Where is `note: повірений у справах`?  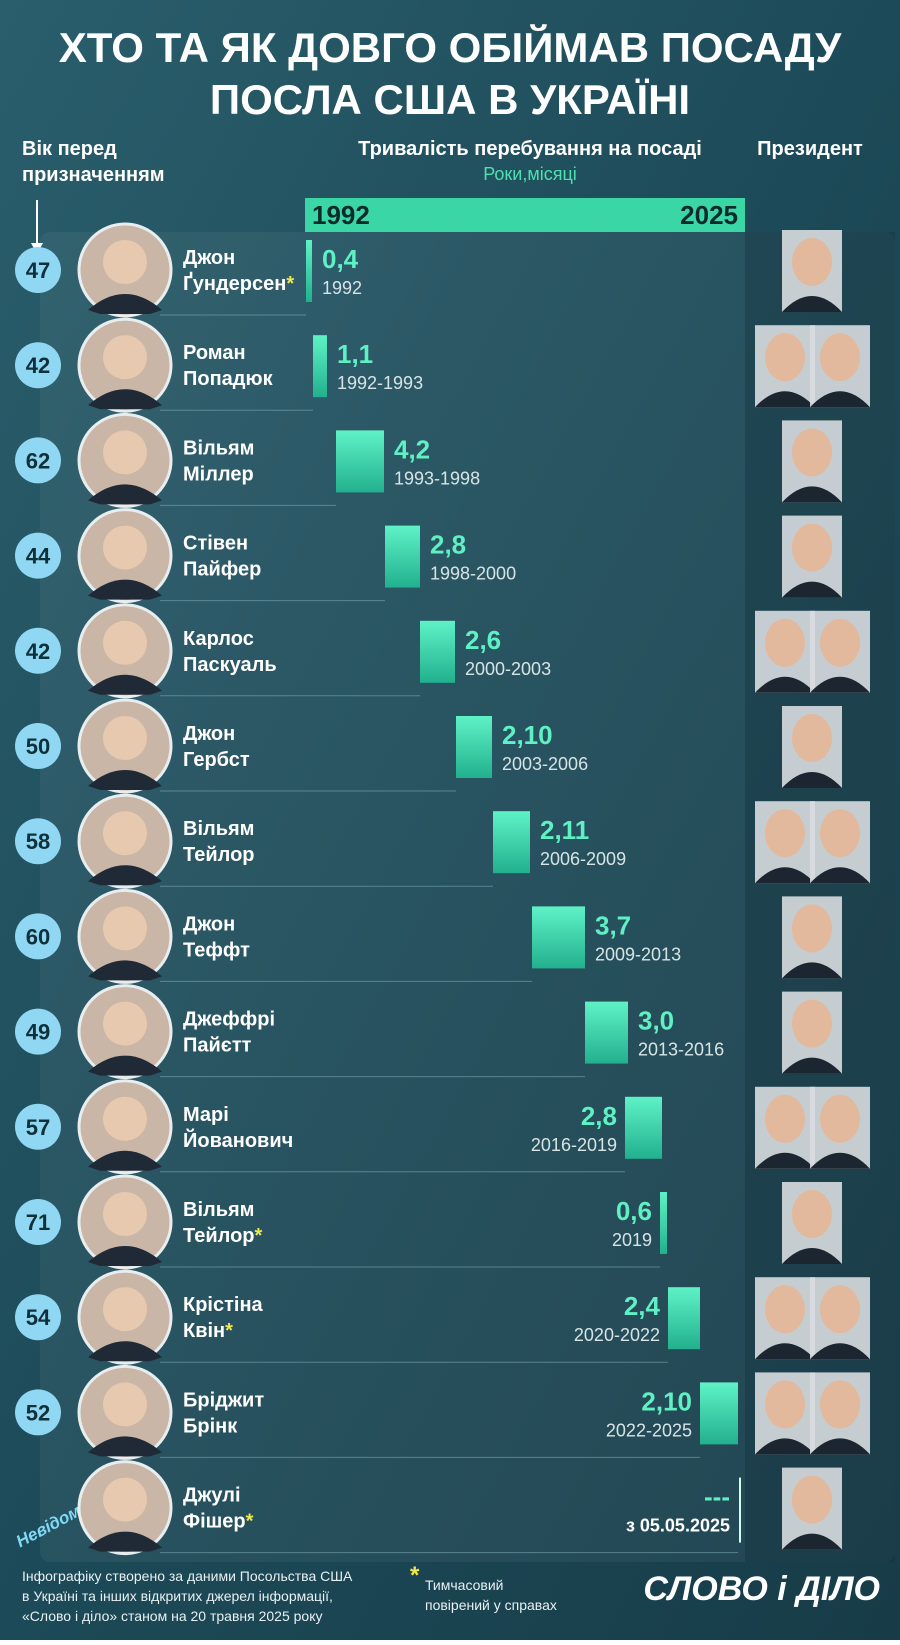
note: повірений у справах is located at coordinates (491, 1605).